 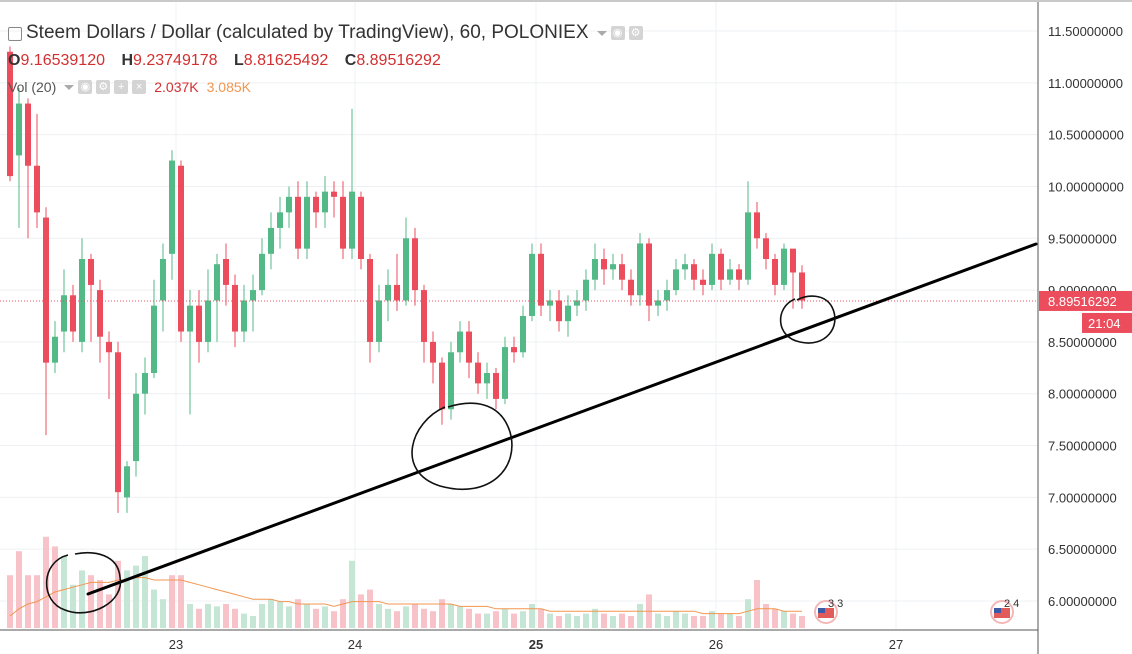 What do you see at coordinates (1085, 83) in the screenshot?
I see `y-tick-label: 11.00000000` at bounding box center [1085, 83].